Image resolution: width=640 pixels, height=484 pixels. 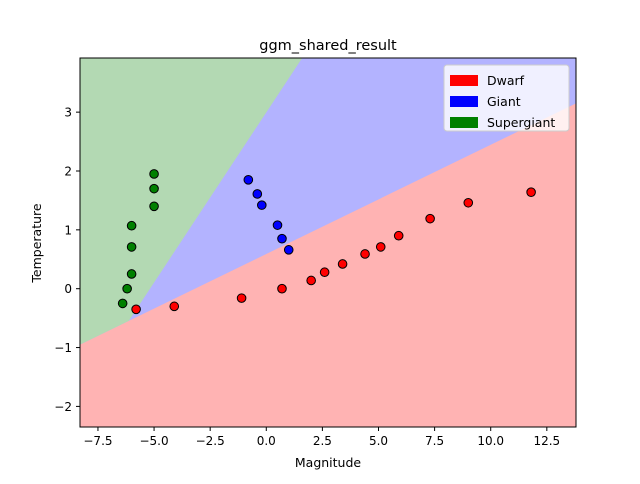 I want to click on legend-swatch-supergiant, so click(x=464, y=122).